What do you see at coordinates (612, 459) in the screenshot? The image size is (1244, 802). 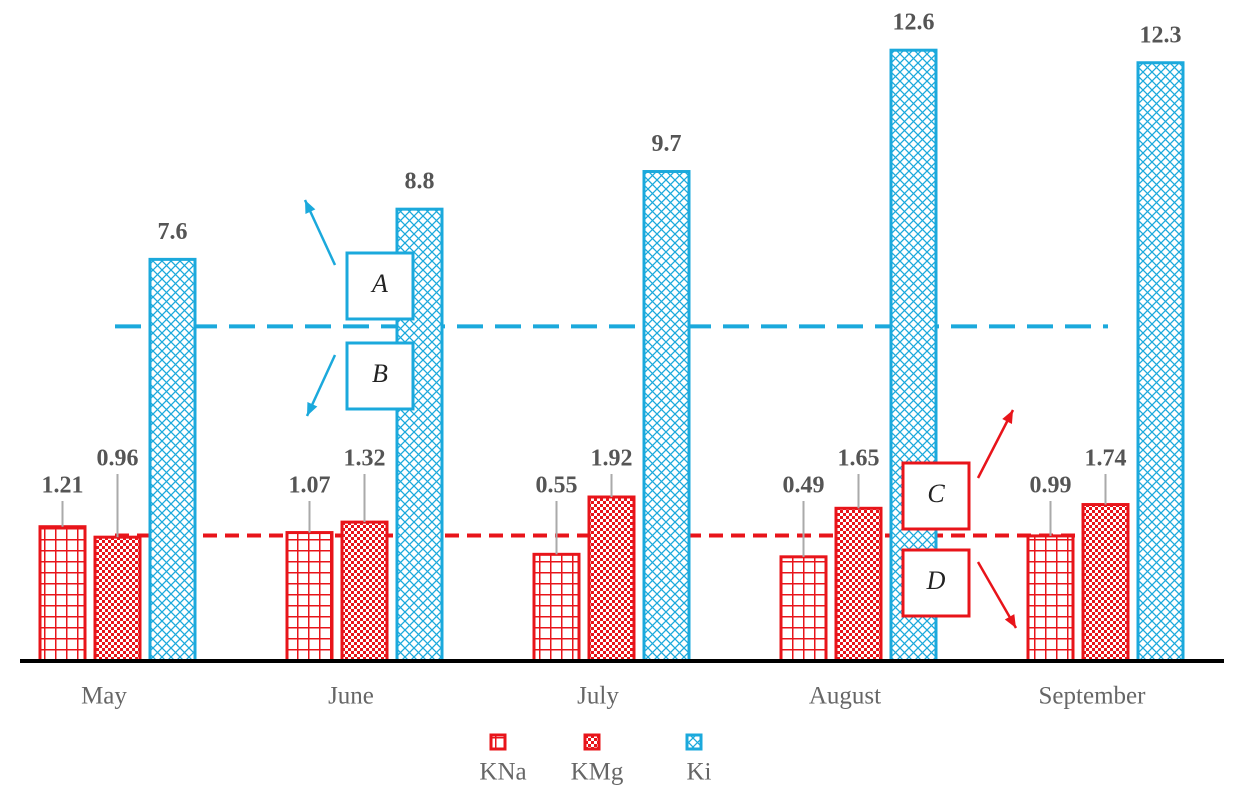 I see `value-label: 1.92` at bounding box center [612, 459].